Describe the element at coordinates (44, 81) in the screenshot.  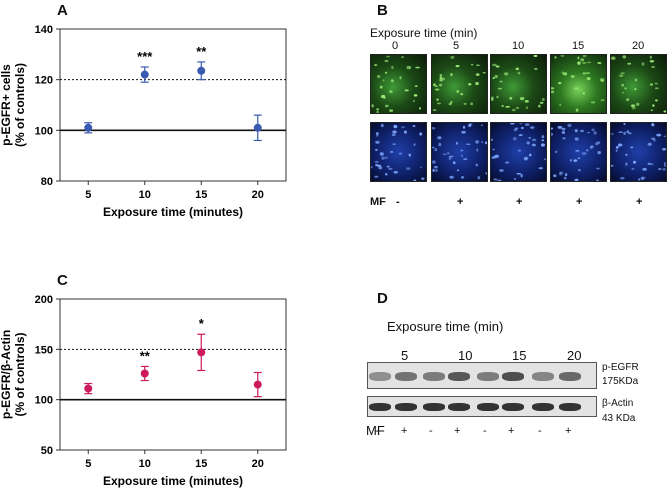
I see `y-tick-label: 120` at that location.